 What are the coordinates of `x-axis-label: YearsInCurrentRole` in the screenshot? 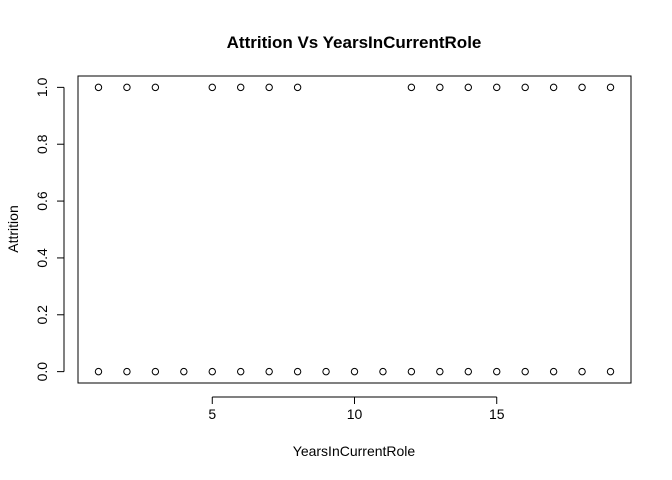 It's located at (354, 451).